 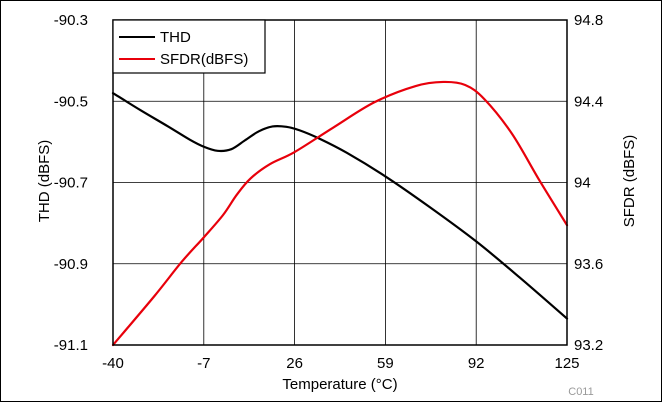 What do you see at coordinates (339, 384) in the screenshot?
I see `x-axis-title: Temperature (°C)` at bounding box center [339, 384].